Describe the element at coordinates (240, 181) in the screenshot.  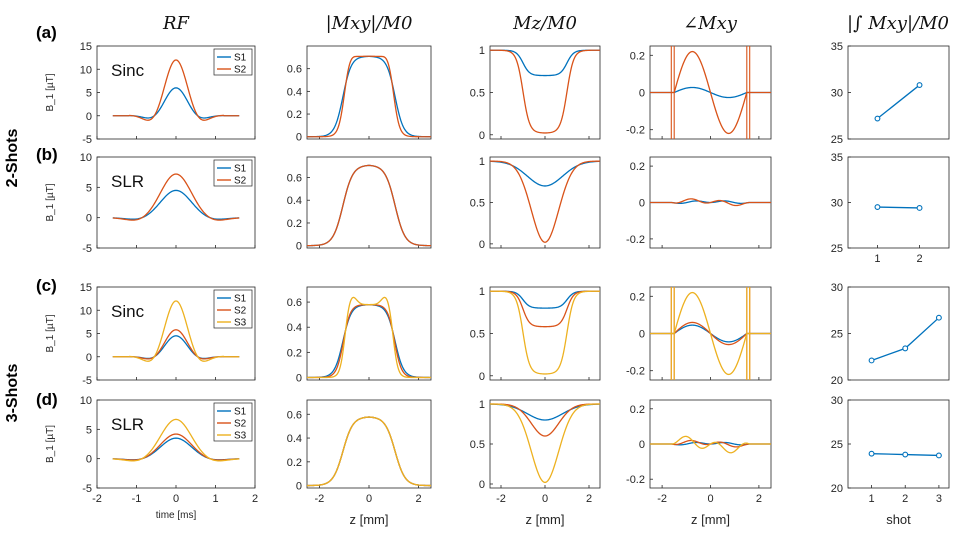
I see `legend-label-S2: S2` at that location.